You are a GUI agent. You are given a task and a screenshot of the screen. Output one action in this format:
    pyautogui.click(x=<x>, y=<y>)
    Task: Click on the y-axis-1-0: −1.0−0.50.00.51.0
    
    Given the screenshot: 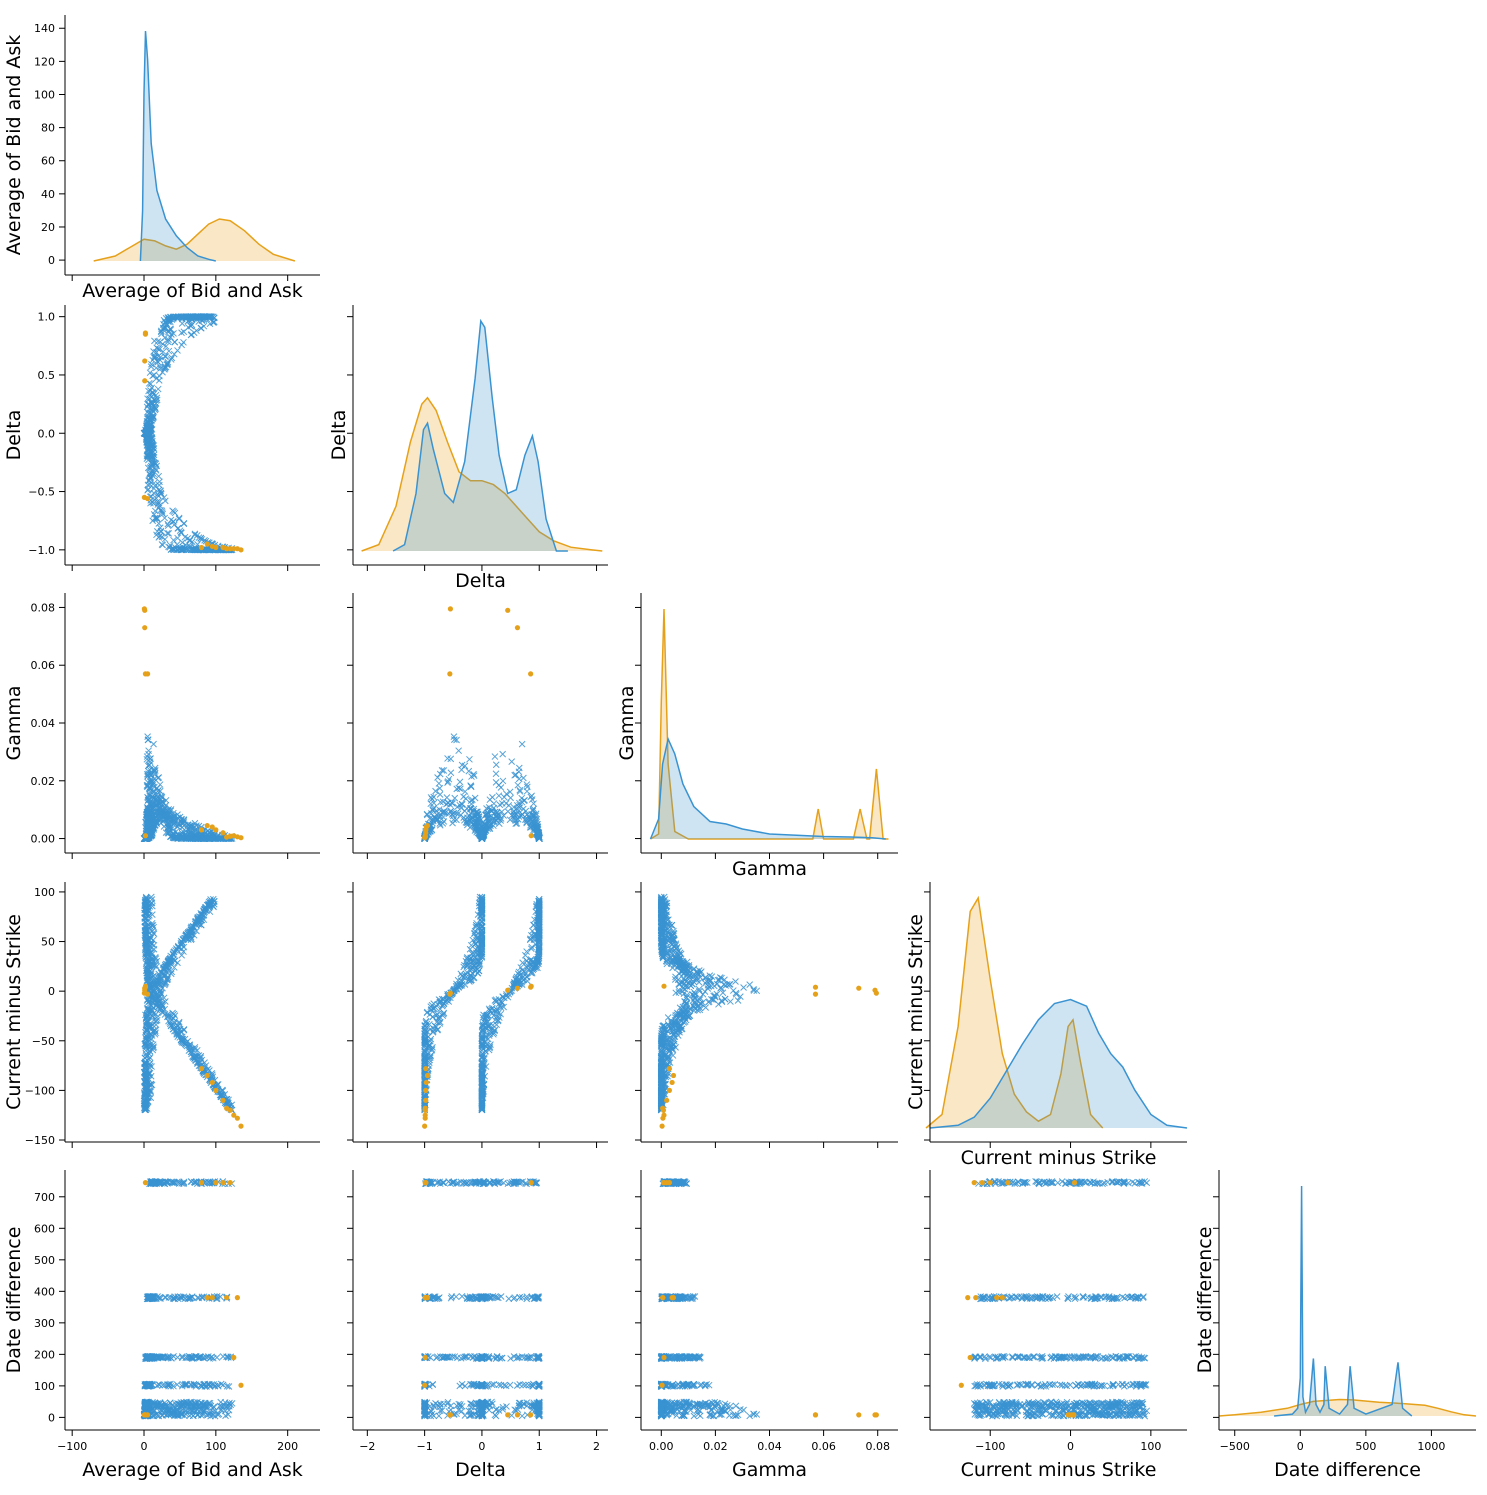 What is the action you would take?
    pyautogui.click(x=47, y=435)
    